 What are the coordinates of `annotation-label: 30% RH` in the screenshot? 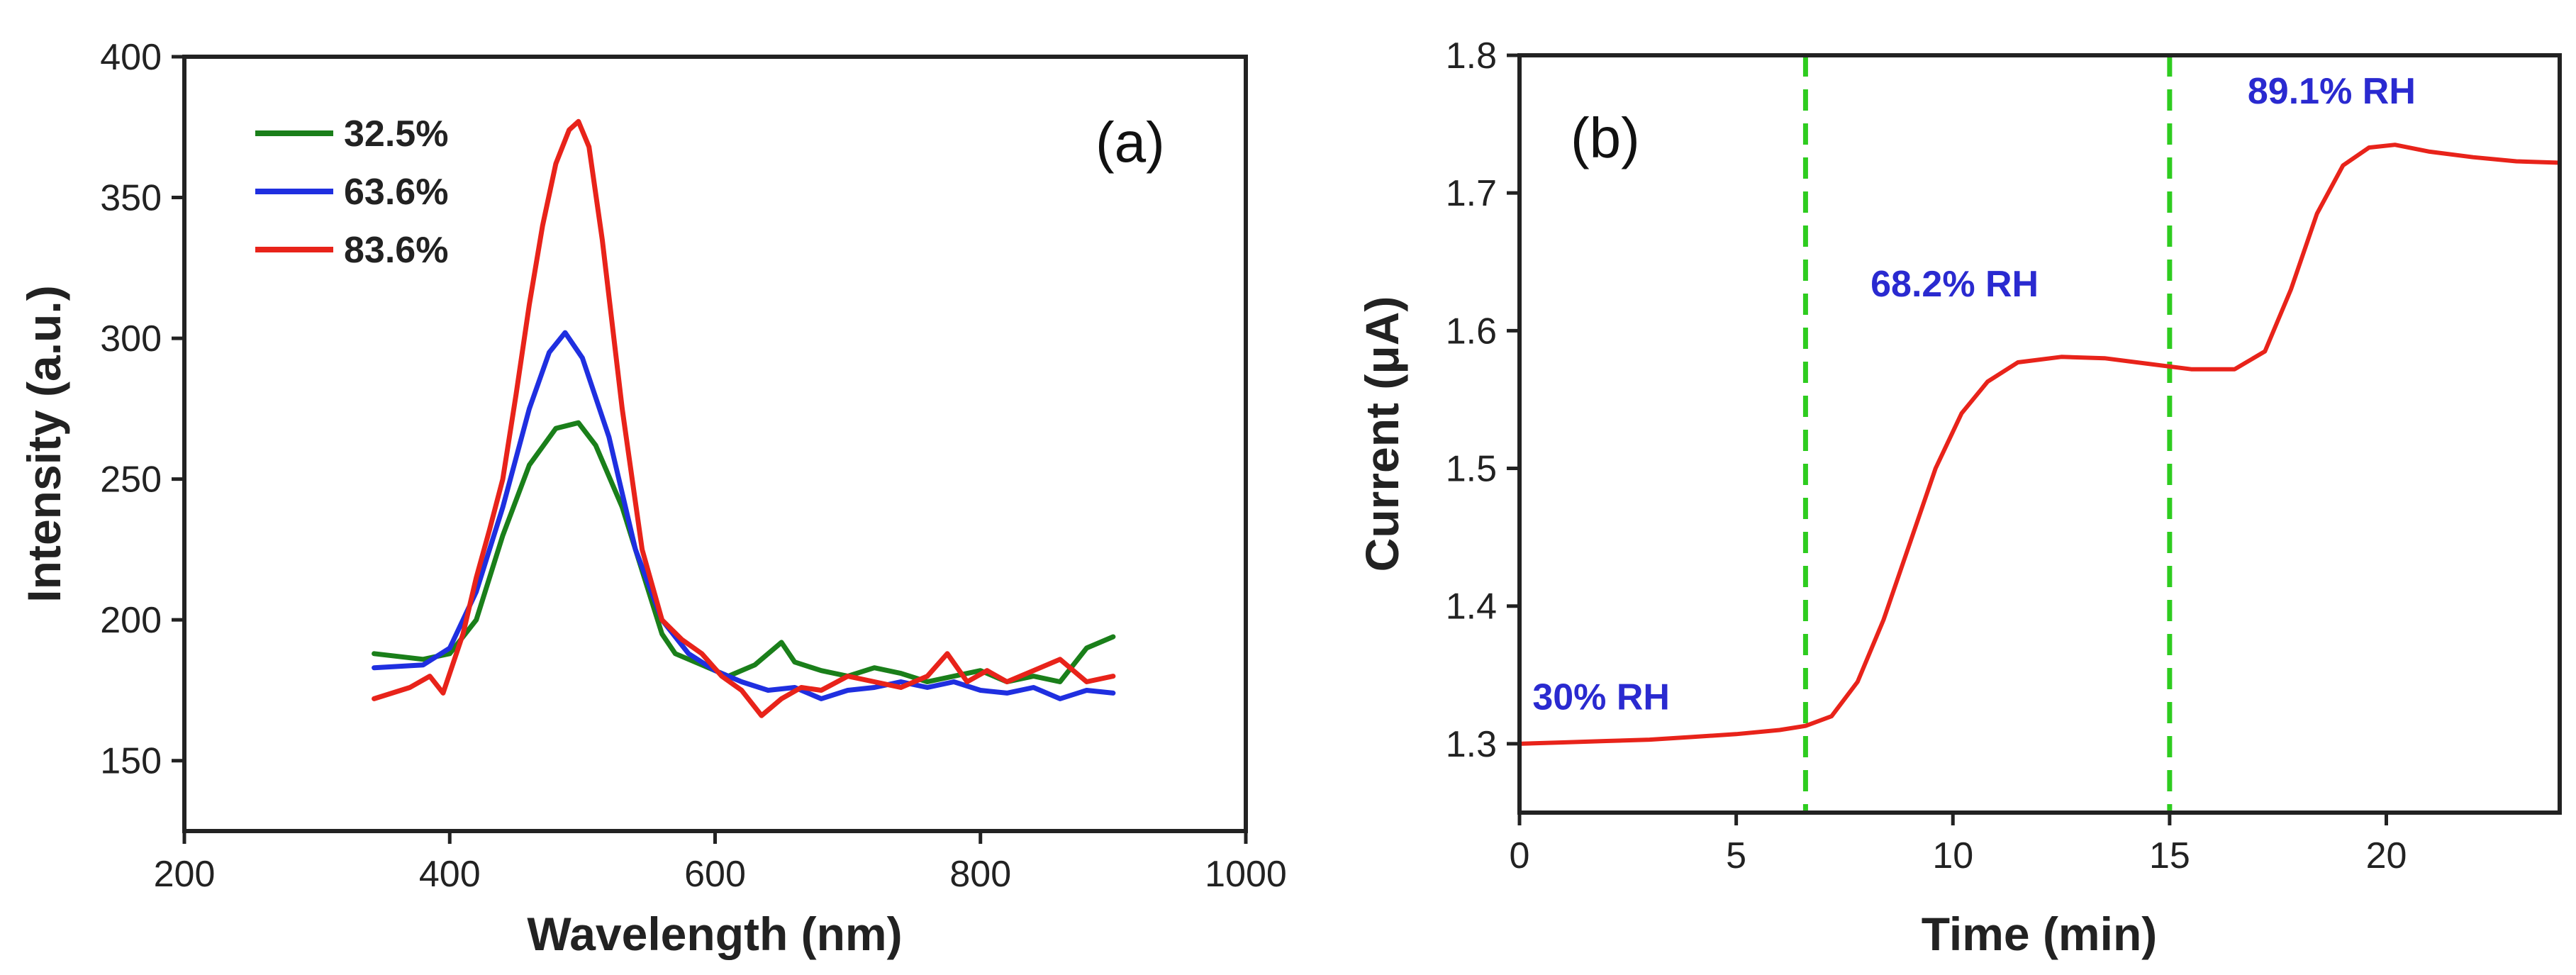 It's located at (1601, 697).